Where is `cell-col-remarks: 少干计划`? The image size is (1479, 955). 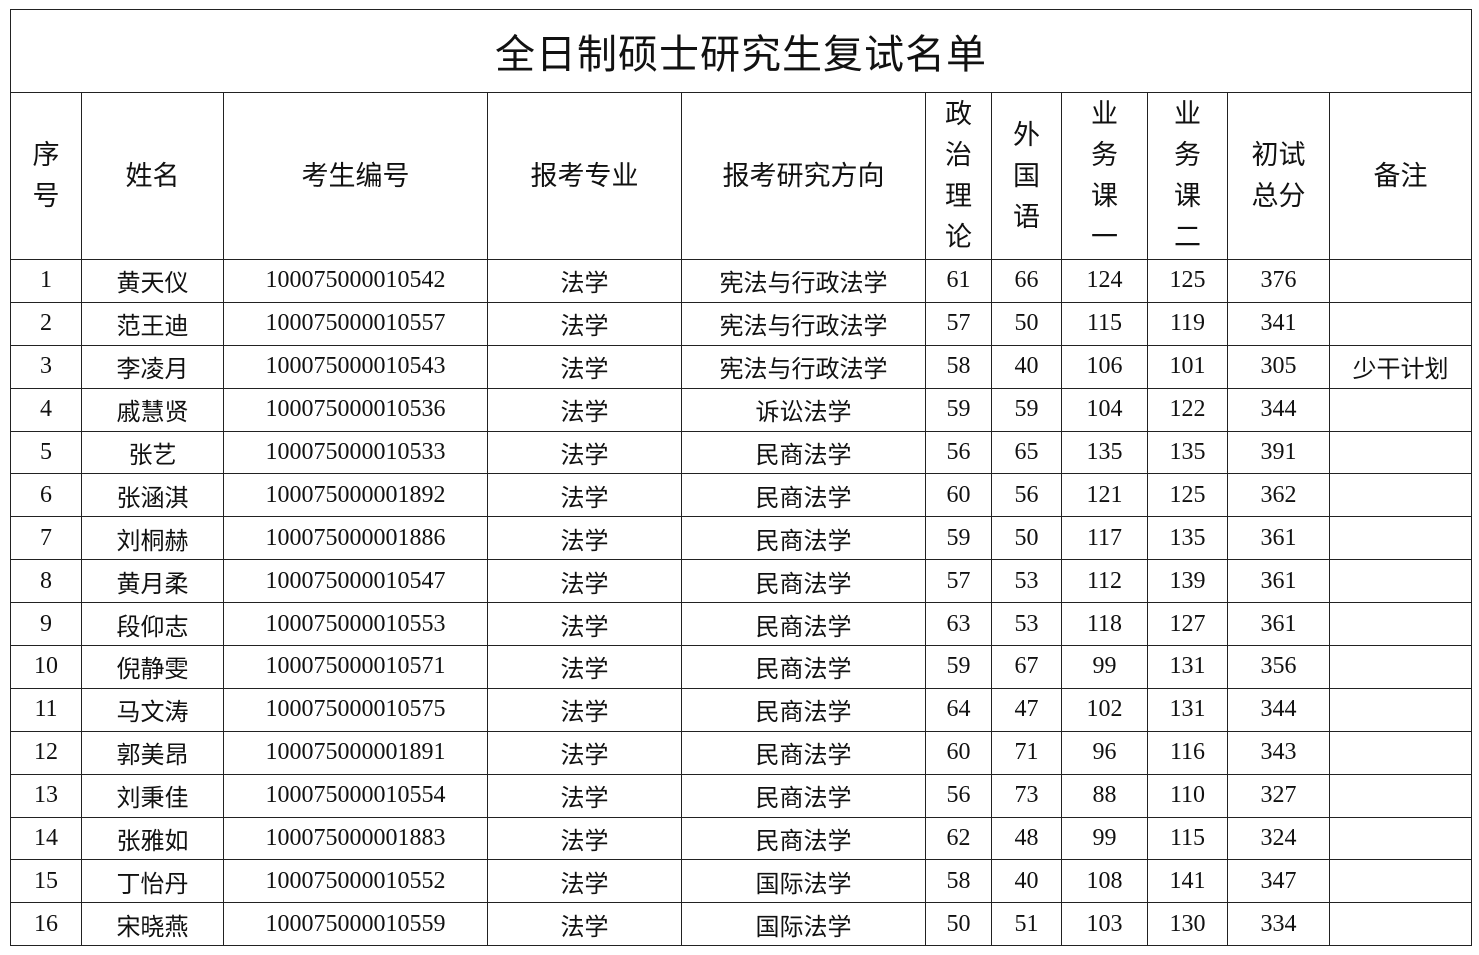
cell-col-remarks: 少干计划 is located at coordinates (1400, 366).